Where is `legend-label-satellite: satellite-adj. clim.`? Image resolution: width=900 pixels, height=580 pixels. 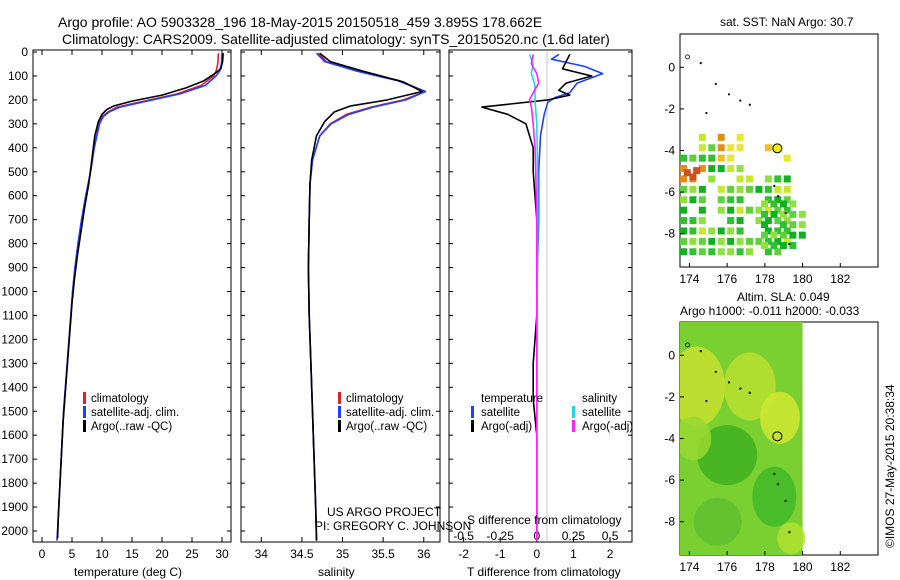 legend-label-satellite: satellite-adj. clim. is located at coordinates (135, 413).